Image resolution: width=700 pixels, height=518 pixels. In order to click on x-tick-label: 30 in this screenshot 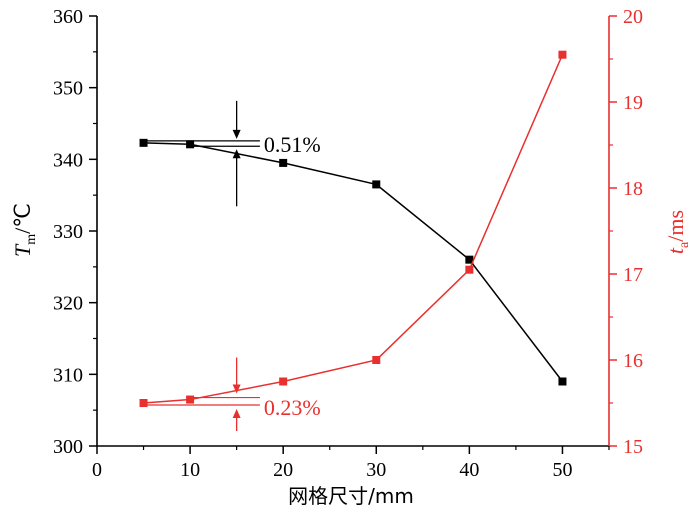, I will do `click(376, 470)`.